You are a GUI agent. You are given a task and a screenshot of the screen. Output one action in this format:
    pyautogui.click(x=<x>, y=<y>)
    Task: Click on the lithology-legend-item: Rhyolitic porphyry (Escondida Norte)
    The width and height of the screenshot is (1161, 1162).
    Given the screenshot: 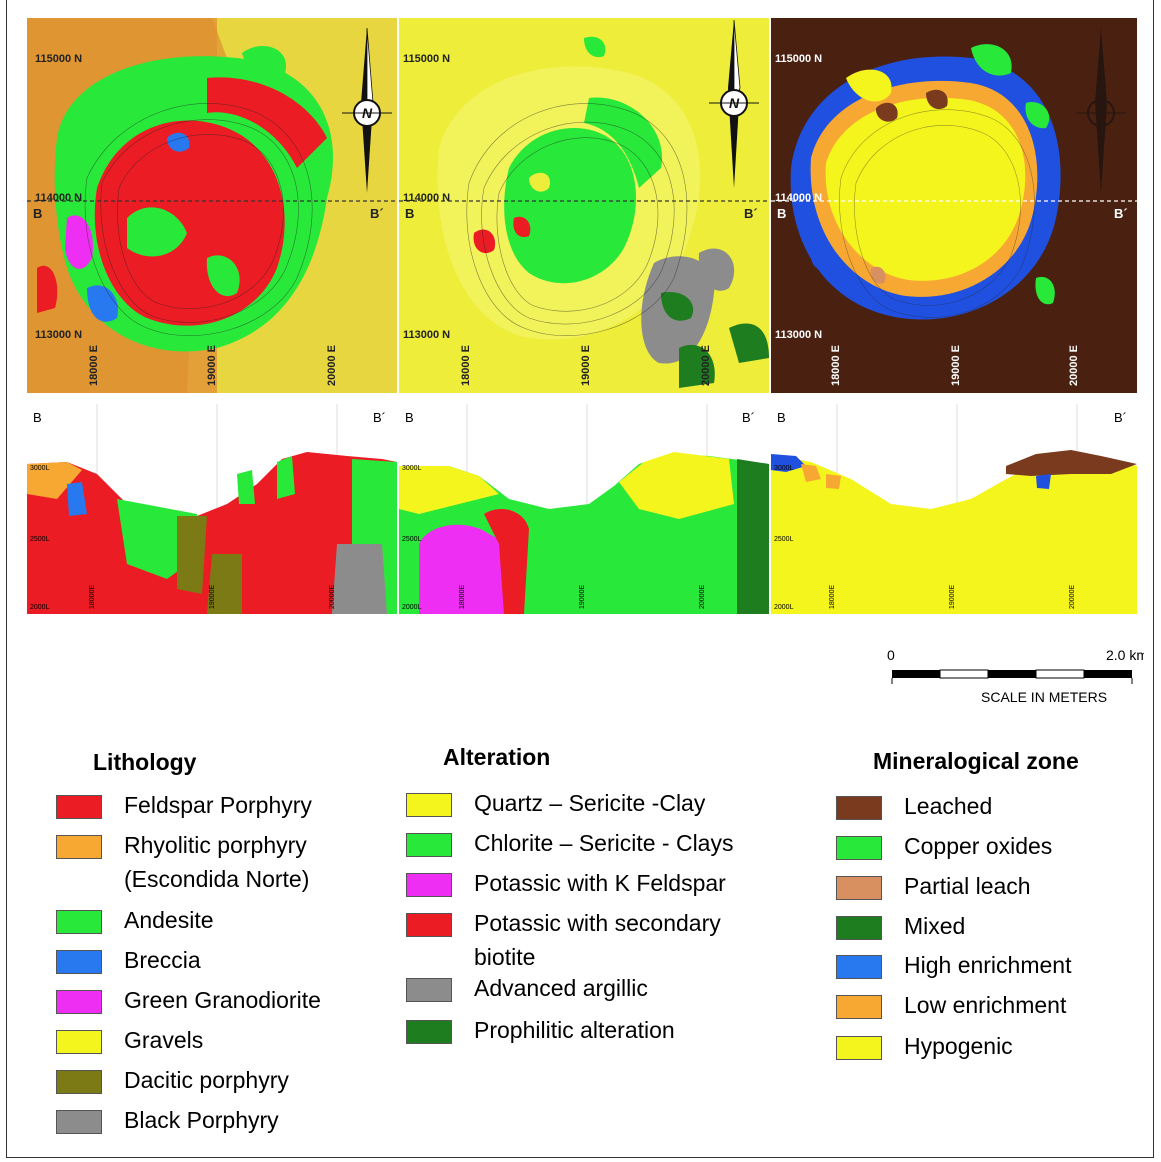 What is the action you would take?
    pyautogui.click(x=182, y=864)
    